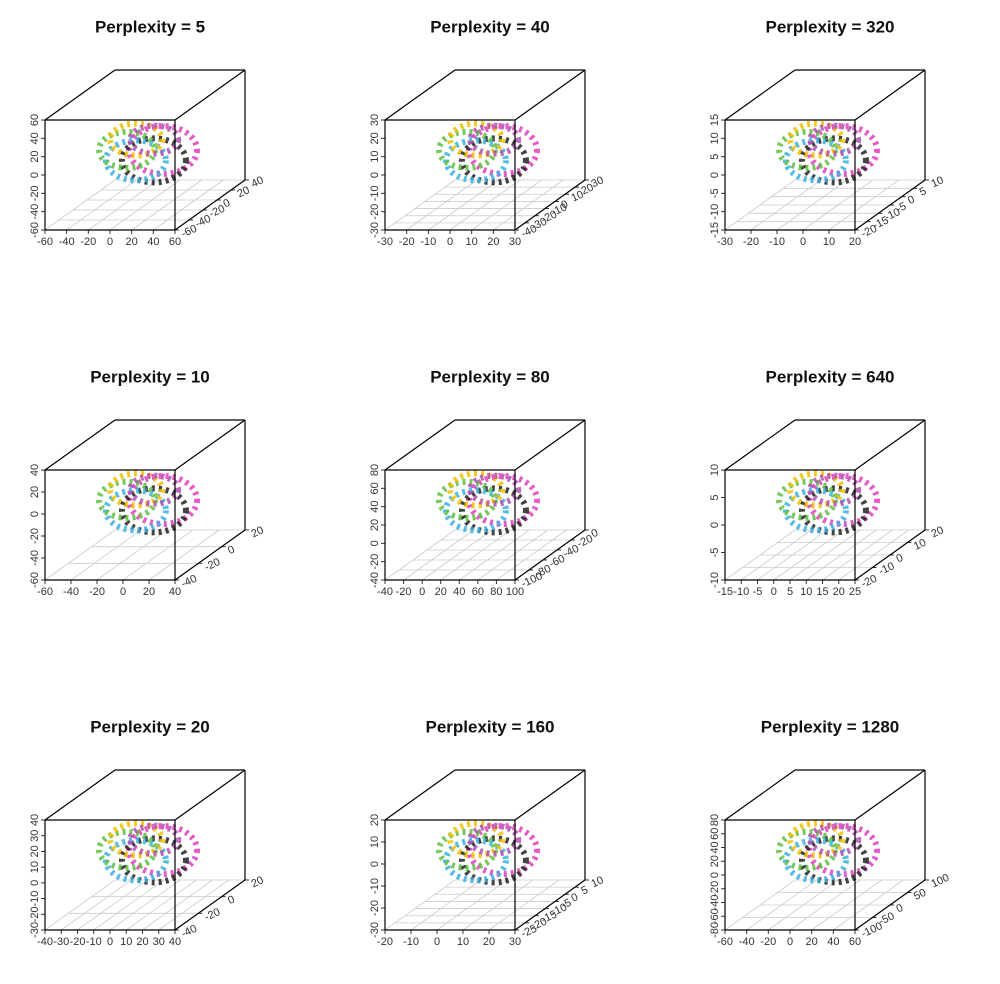 The height and width of the screenshot is (984, 1000). I want to click on x-tick-label: 5, so click(790, 592).